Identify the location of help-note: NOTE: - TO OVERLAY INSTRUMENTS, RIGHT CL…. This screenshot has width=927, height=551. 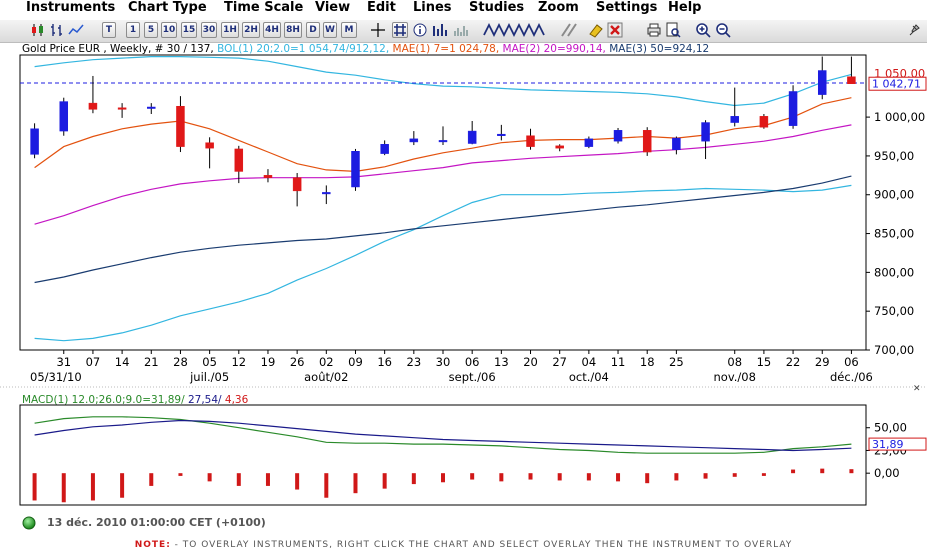
(463, 545).